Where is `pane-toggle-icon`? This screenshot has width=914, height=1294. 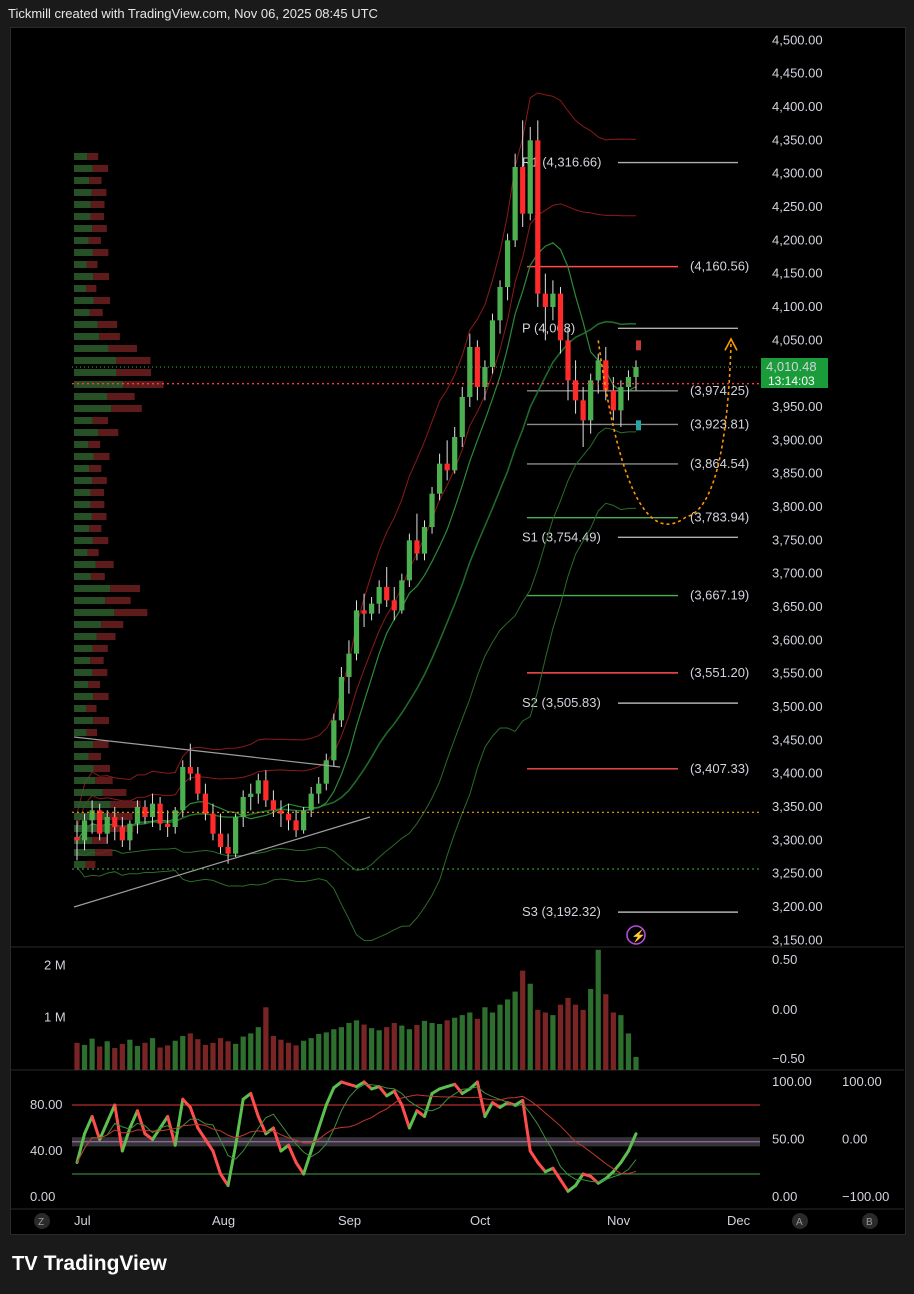
pane-toggle-icon is located at coordinates (800, 1221).